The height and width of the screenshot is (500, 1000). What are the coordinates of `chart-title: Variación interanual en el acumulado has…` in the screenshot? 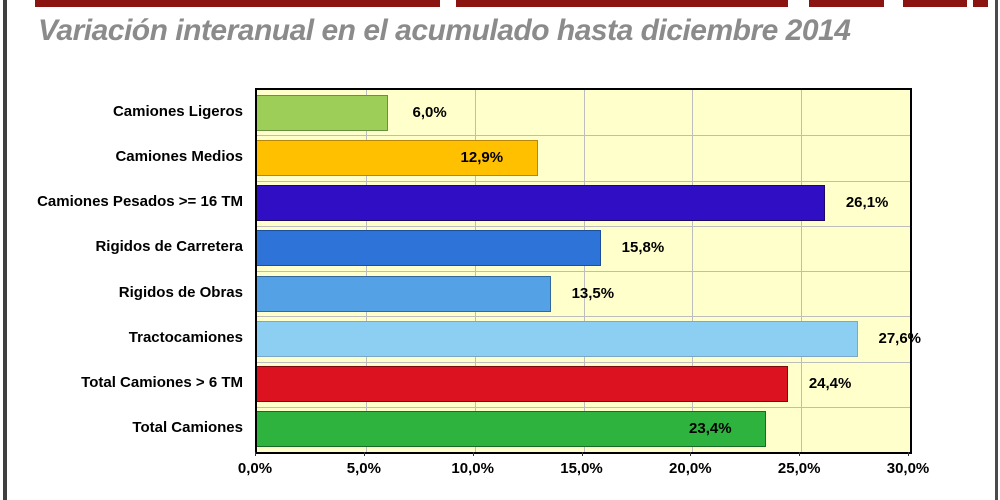 It's located at (444, 30).